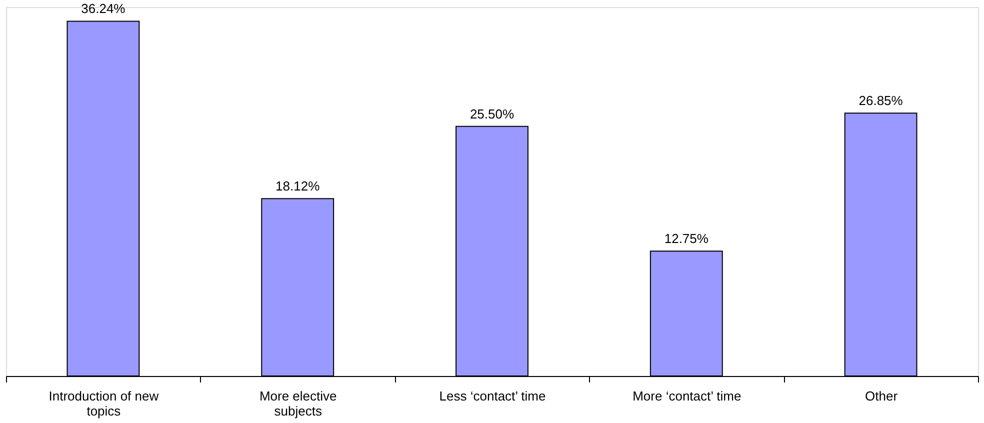  I want to click on data-label: 12.75%, so click(686, 238).